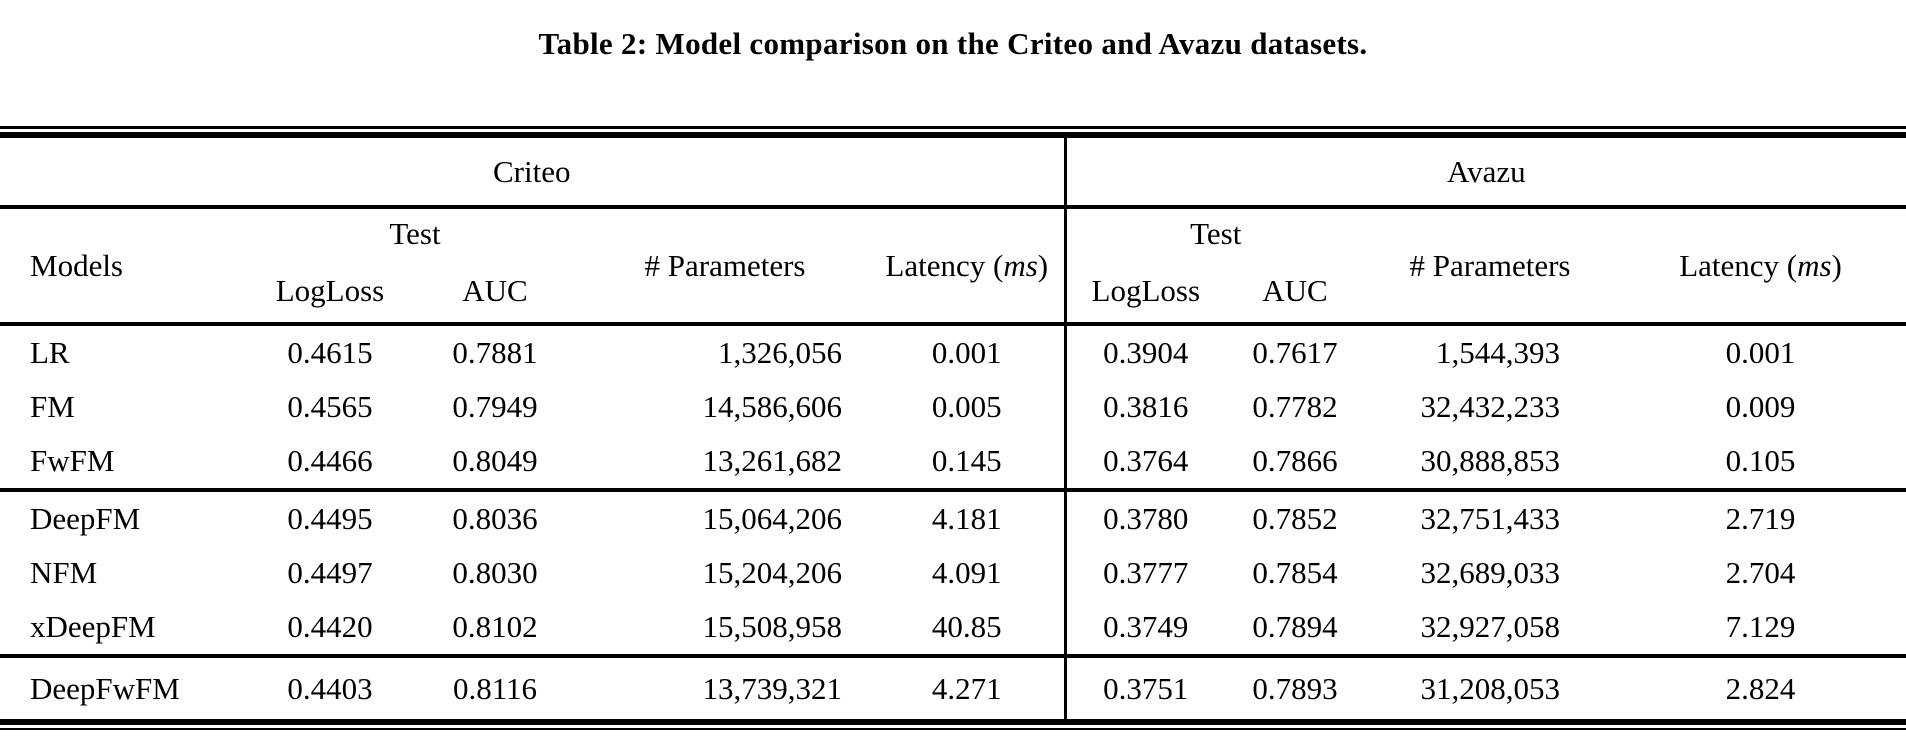  I want to click on bottom-rule-thin, so click(953, 729).